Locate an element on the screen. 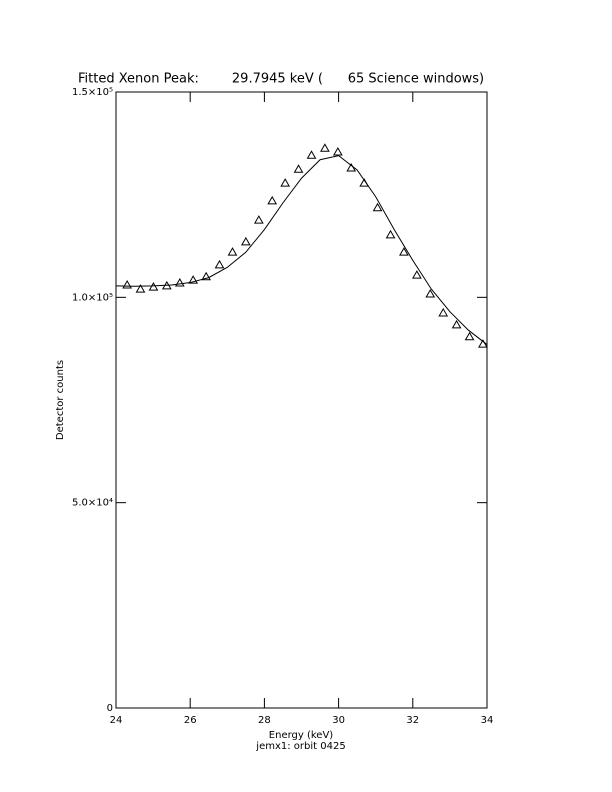 The width and height of the screenshot is (612, 792). x-tick-label: 30 is located at coordinates (338, 720).